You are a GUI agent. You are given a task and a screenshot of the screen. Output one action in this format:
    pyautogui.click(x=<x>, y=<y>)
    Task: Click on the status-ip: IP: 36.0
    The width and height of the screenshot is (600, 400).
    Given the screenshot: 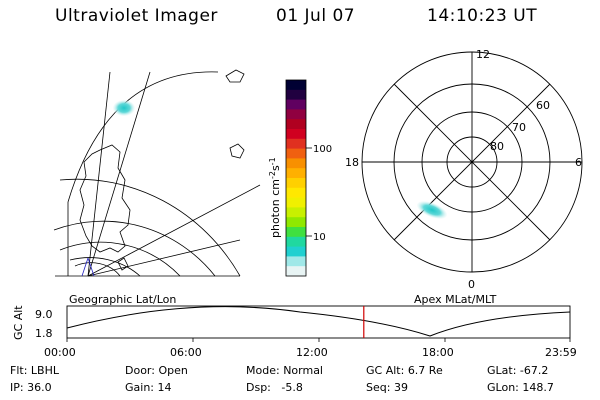 What is the action you would take?
    pyautogui.click(x=31, y=387)
    